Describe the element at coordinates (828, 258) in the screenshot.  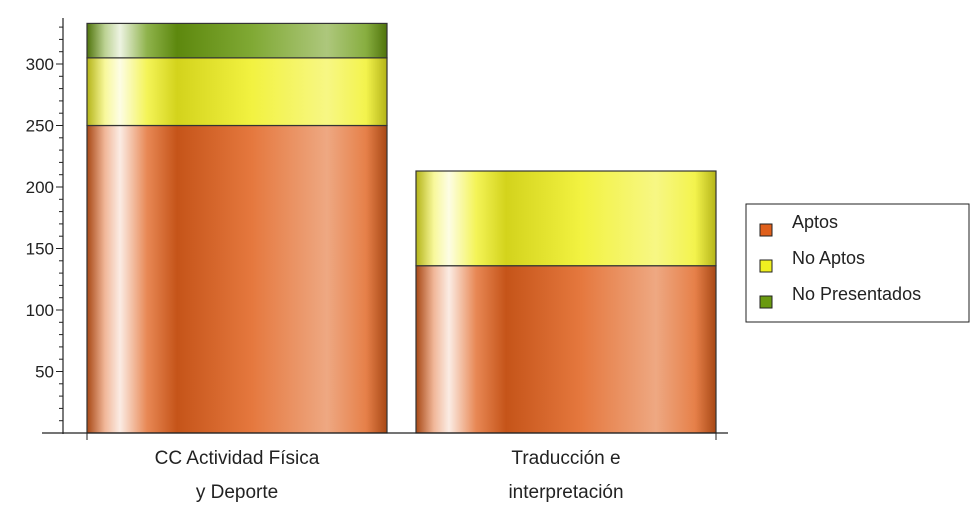
I see `legend-label: No Aptos` at that location.